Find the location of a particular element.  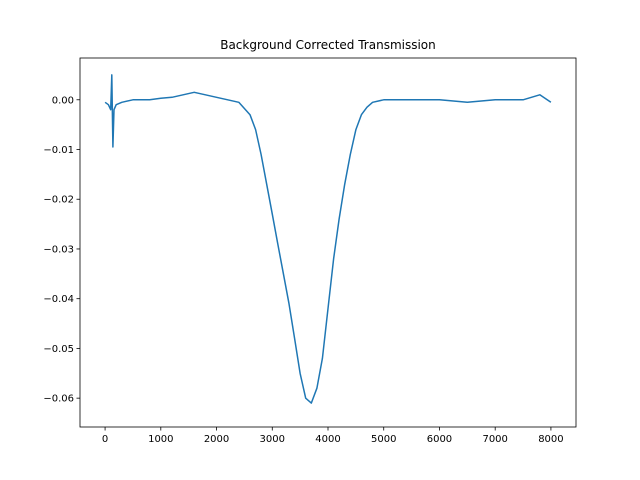

y-tick-label: −0.05 is located at coordinates (58, 349).